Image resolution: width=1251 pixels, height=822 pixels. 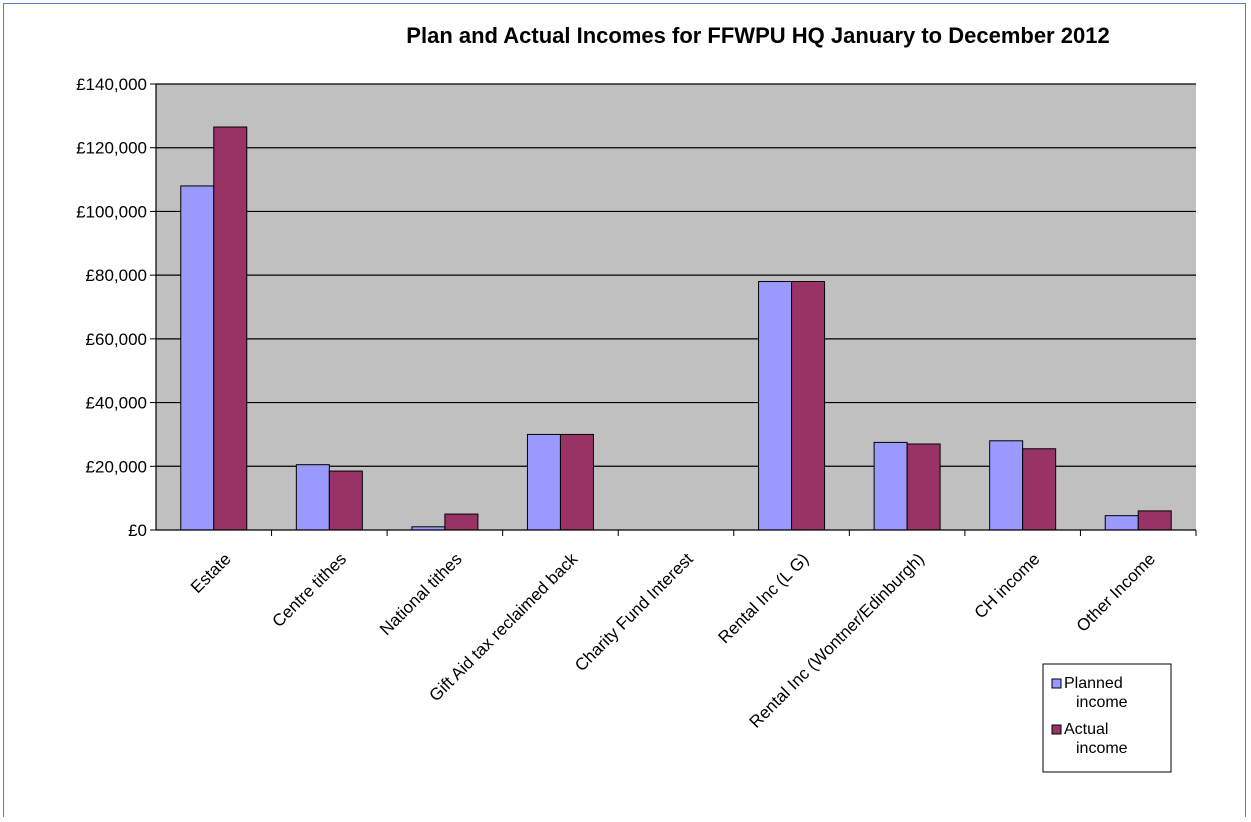 I want to click on x-tick-label: Rental Inc (L G), so click(x=764, y=598).